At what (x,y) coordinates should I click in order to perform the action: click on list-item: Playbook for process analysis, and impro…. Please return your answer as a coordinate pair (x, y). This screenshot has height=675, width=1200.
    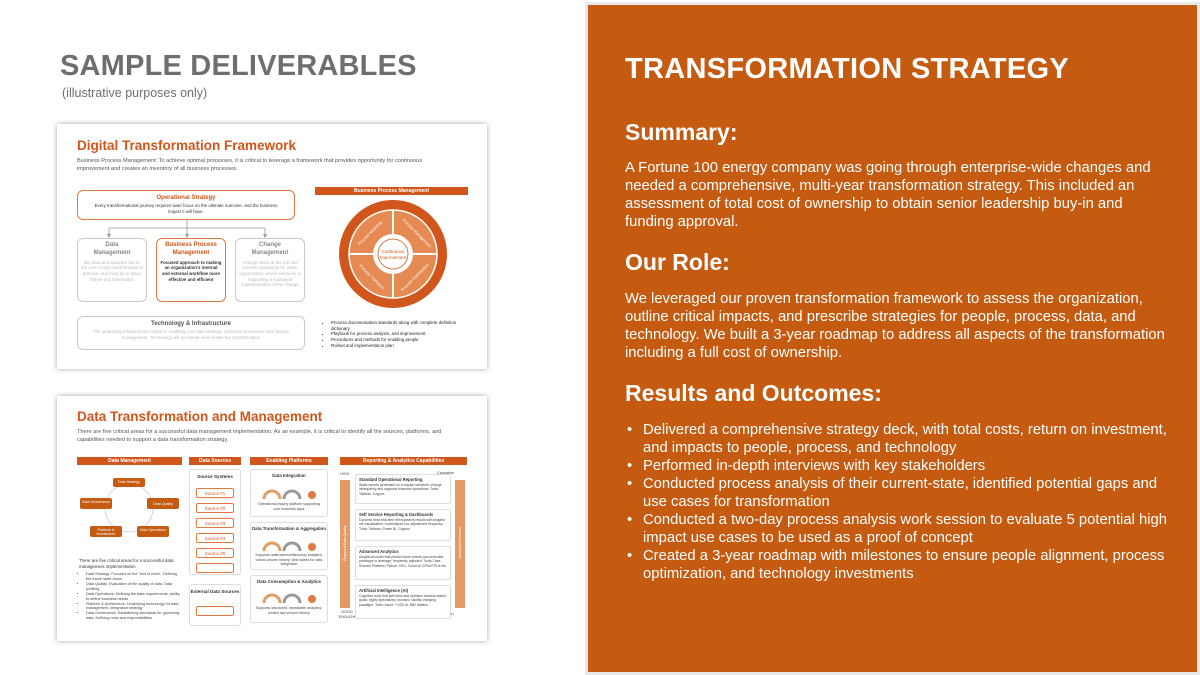
    Looking at the image, I should click on (403, 334).